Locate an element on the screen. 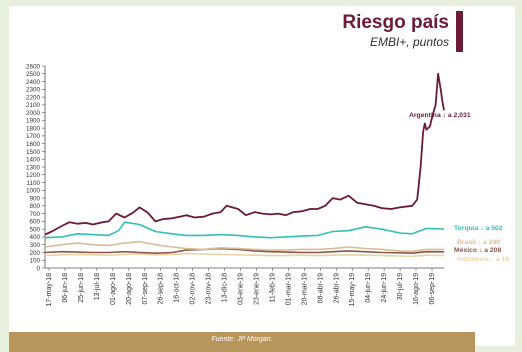  footer-bar: Fuente: JP Morgan. is located at coordinates (242, 342).